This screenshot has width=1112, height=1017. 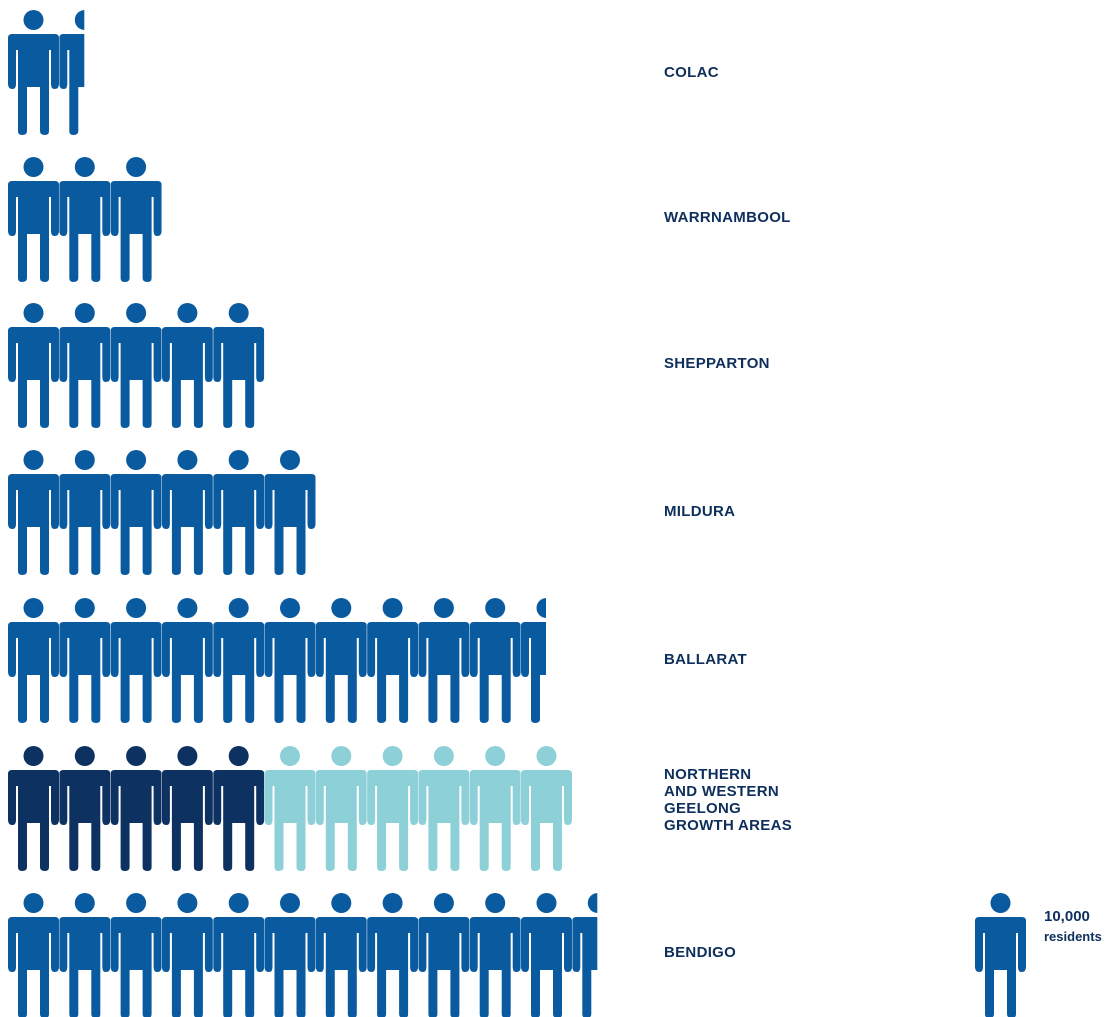 I want to click on pictogram-row-shepparton, so click(x=136, y=365).